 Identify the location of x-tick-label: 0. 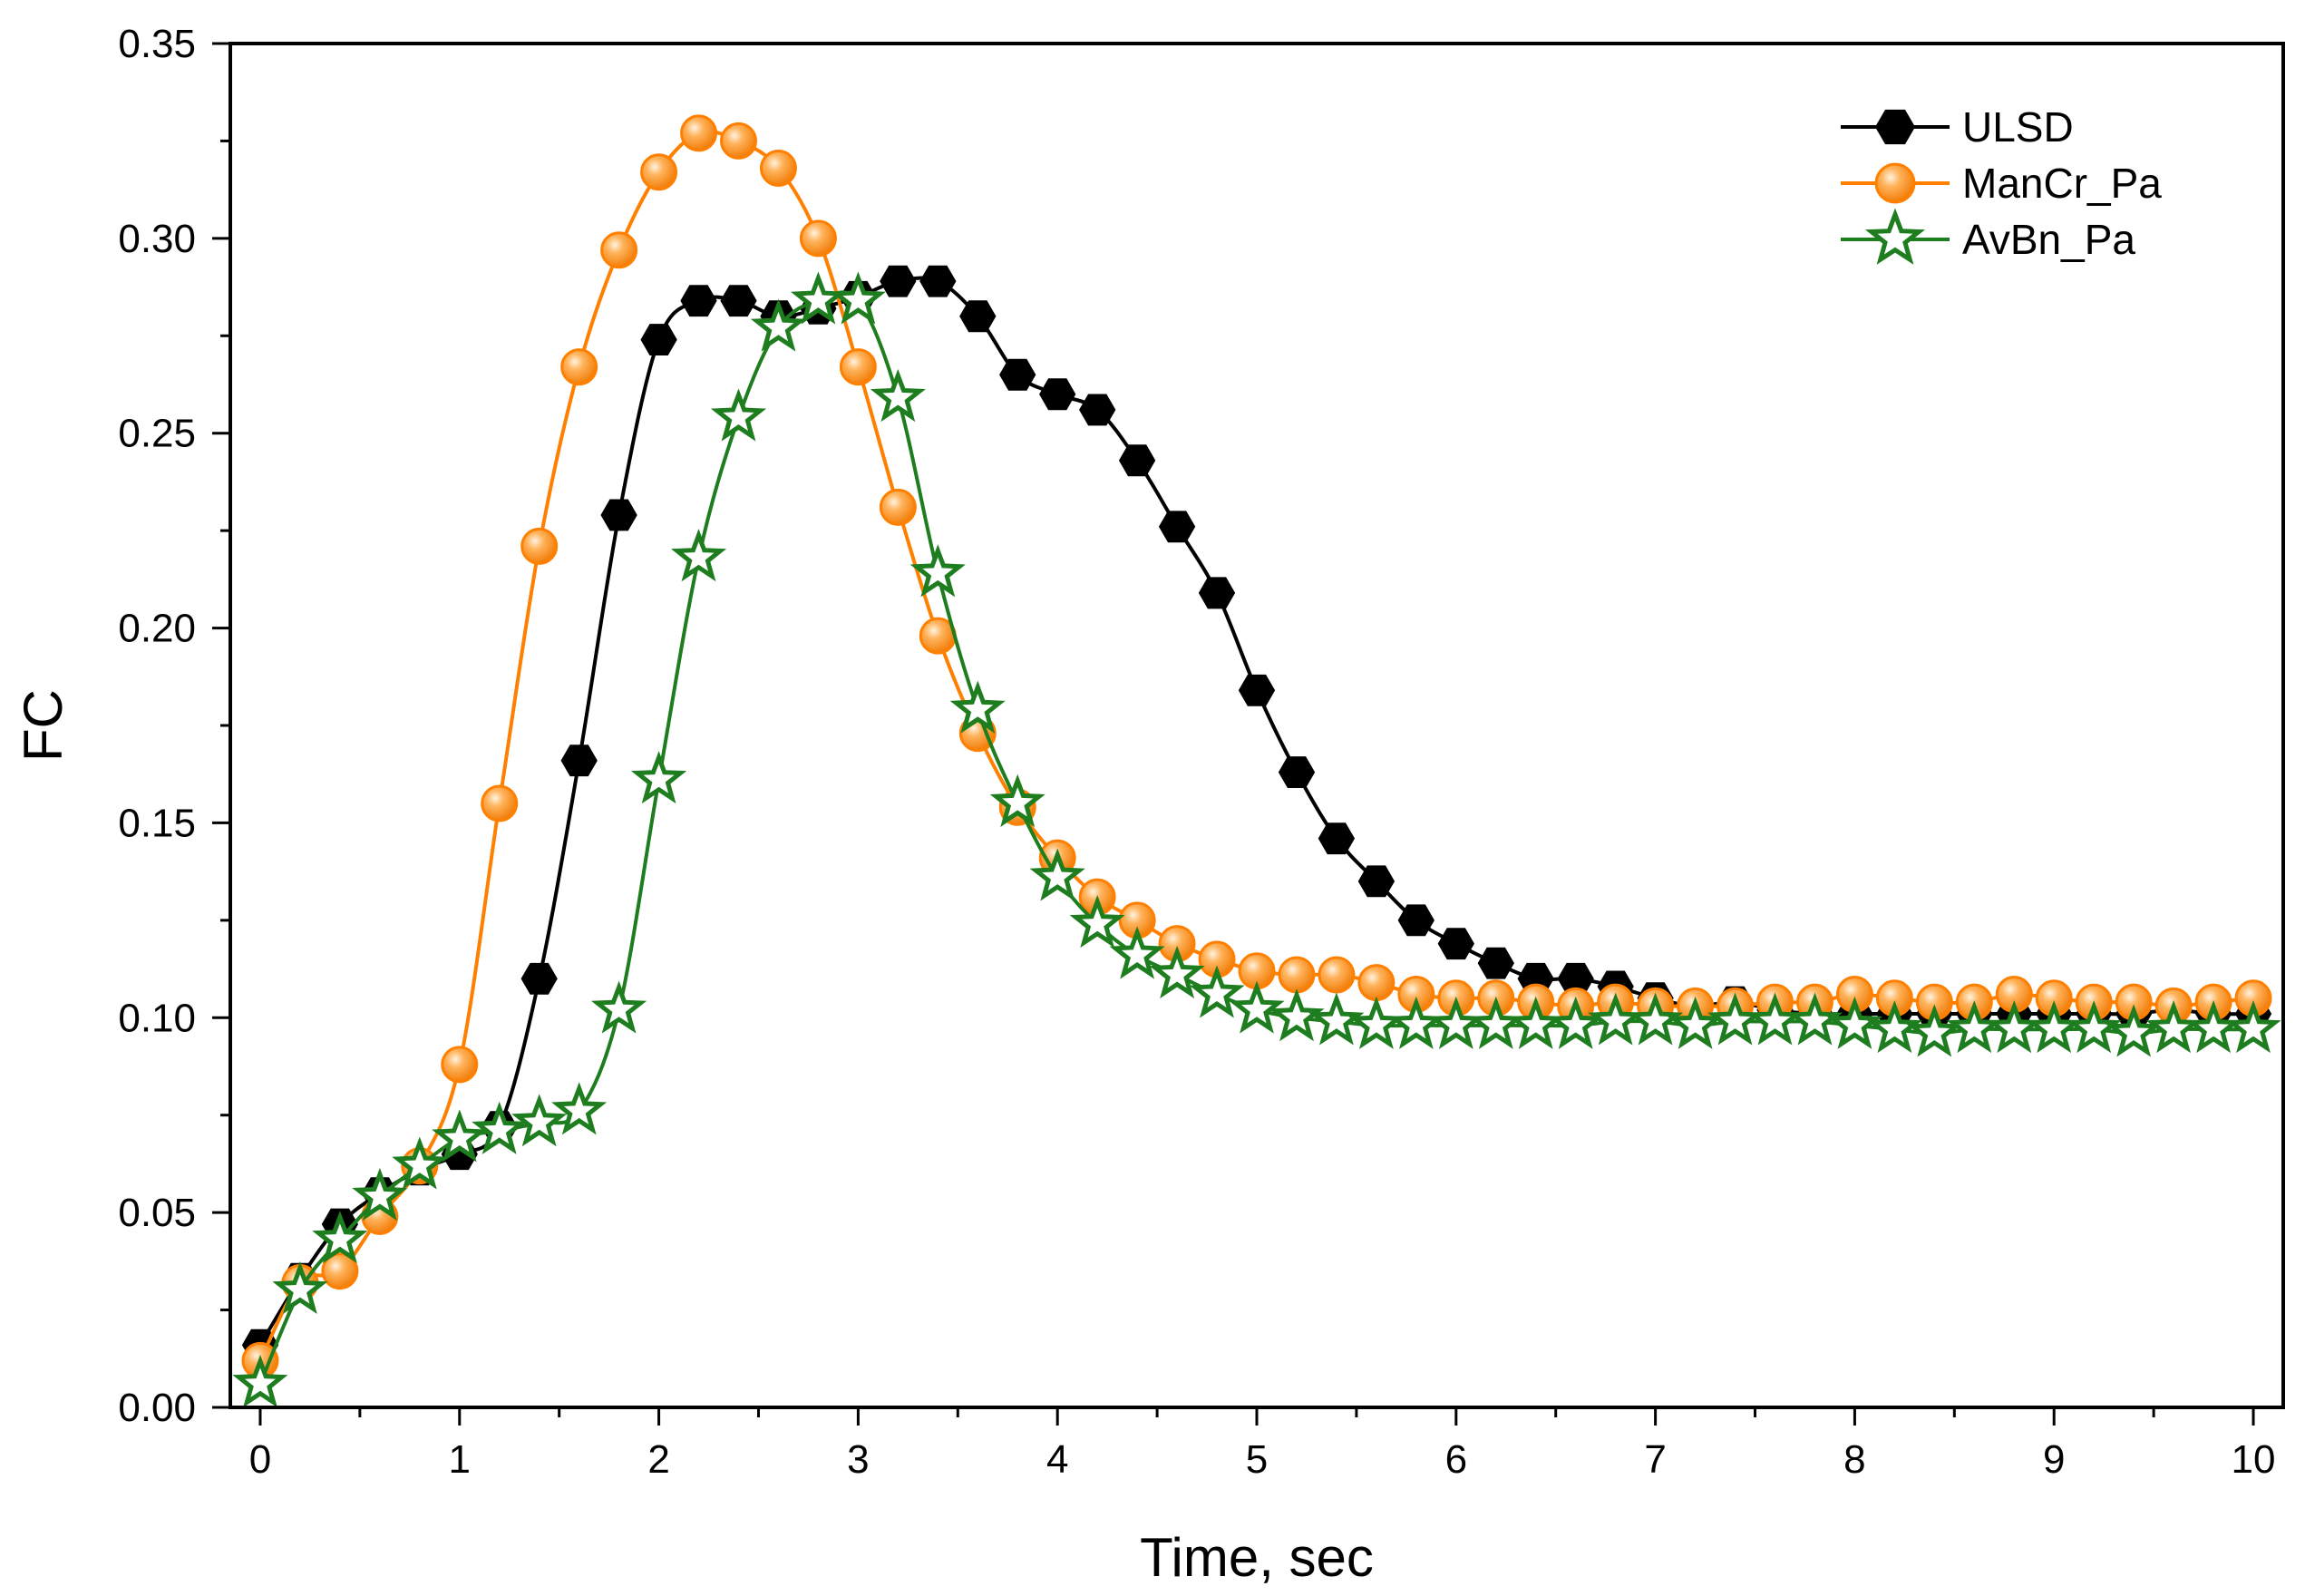
(260, 1459).